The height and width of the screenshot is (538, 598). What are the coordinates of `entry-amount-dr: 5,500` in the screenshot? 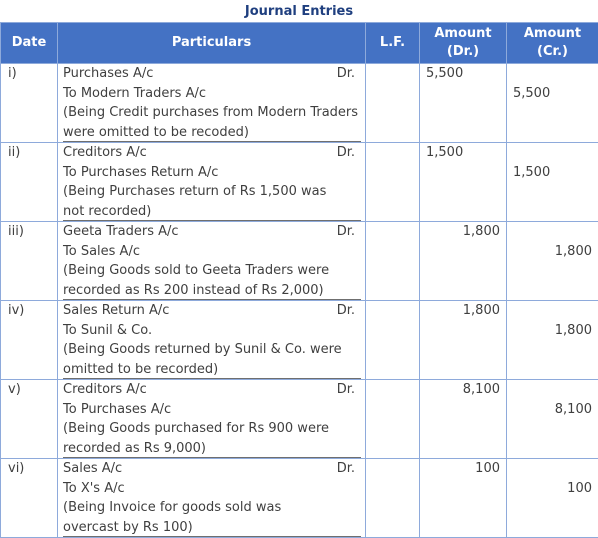 It's located at (463, 103).